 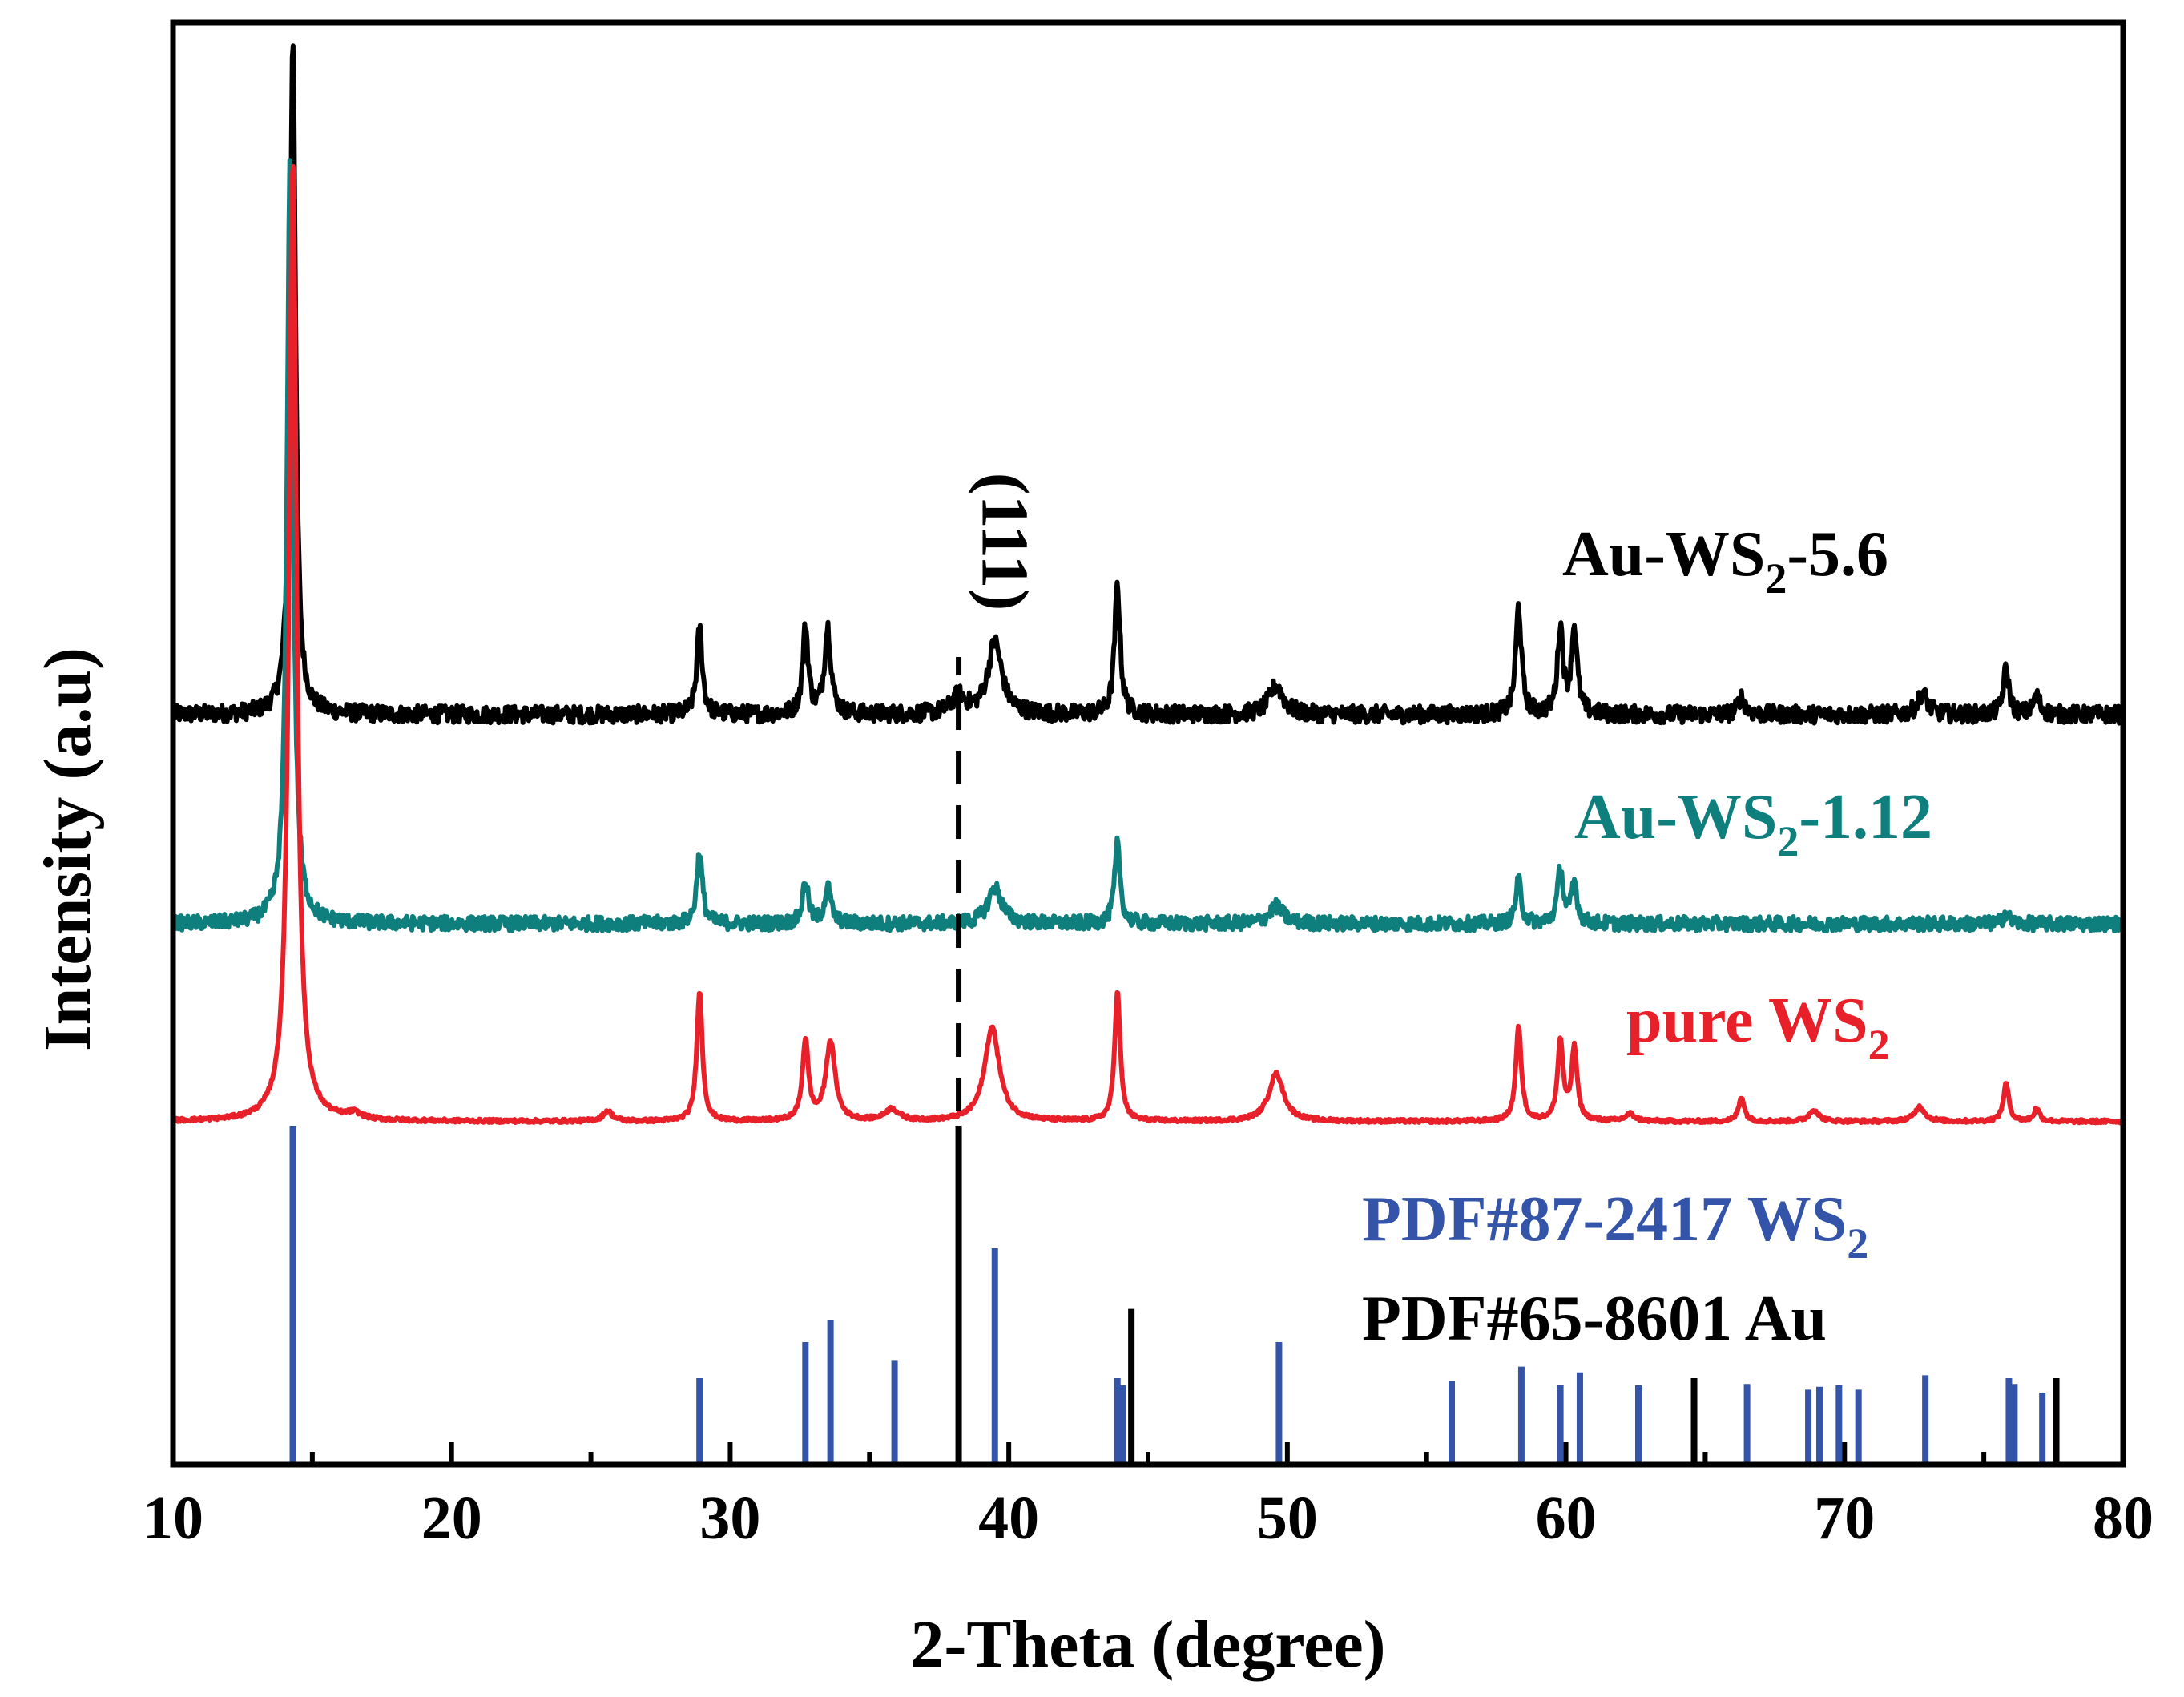 What do you see at coordinates (1287, 1518) in the screenshot?
I see `x-tick-label-50: 50` at bounding box center [1287, 1518].